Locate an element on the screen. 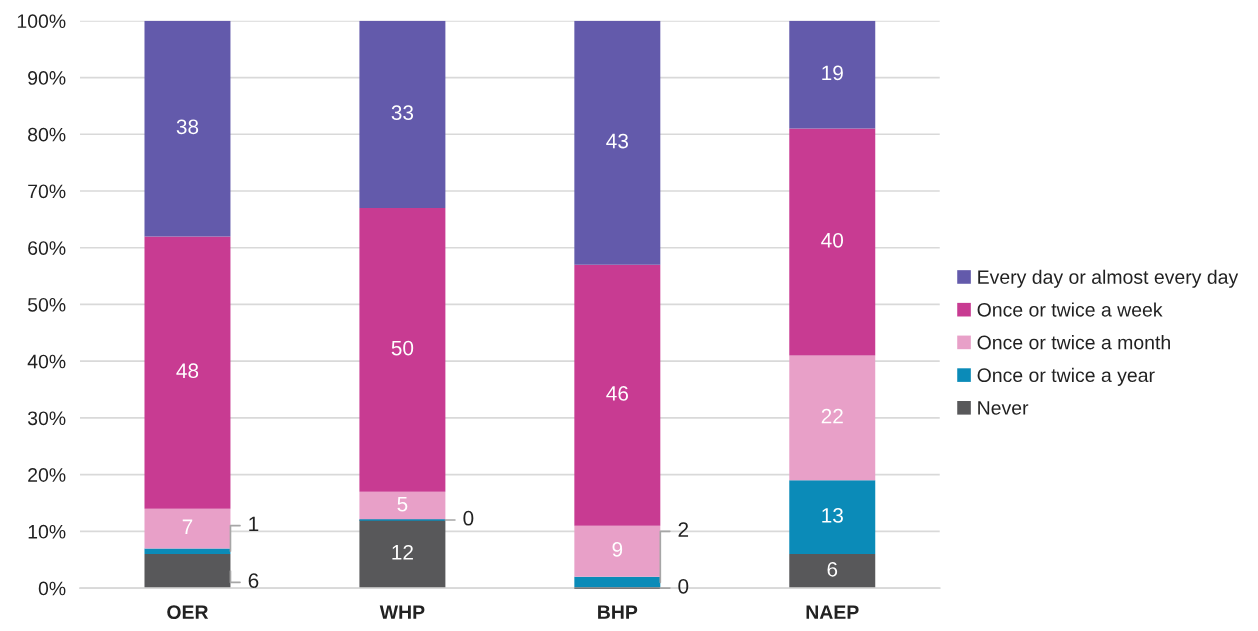 The image size is (1258, 631). data-label: 46 is located at coordinates (617, 393).